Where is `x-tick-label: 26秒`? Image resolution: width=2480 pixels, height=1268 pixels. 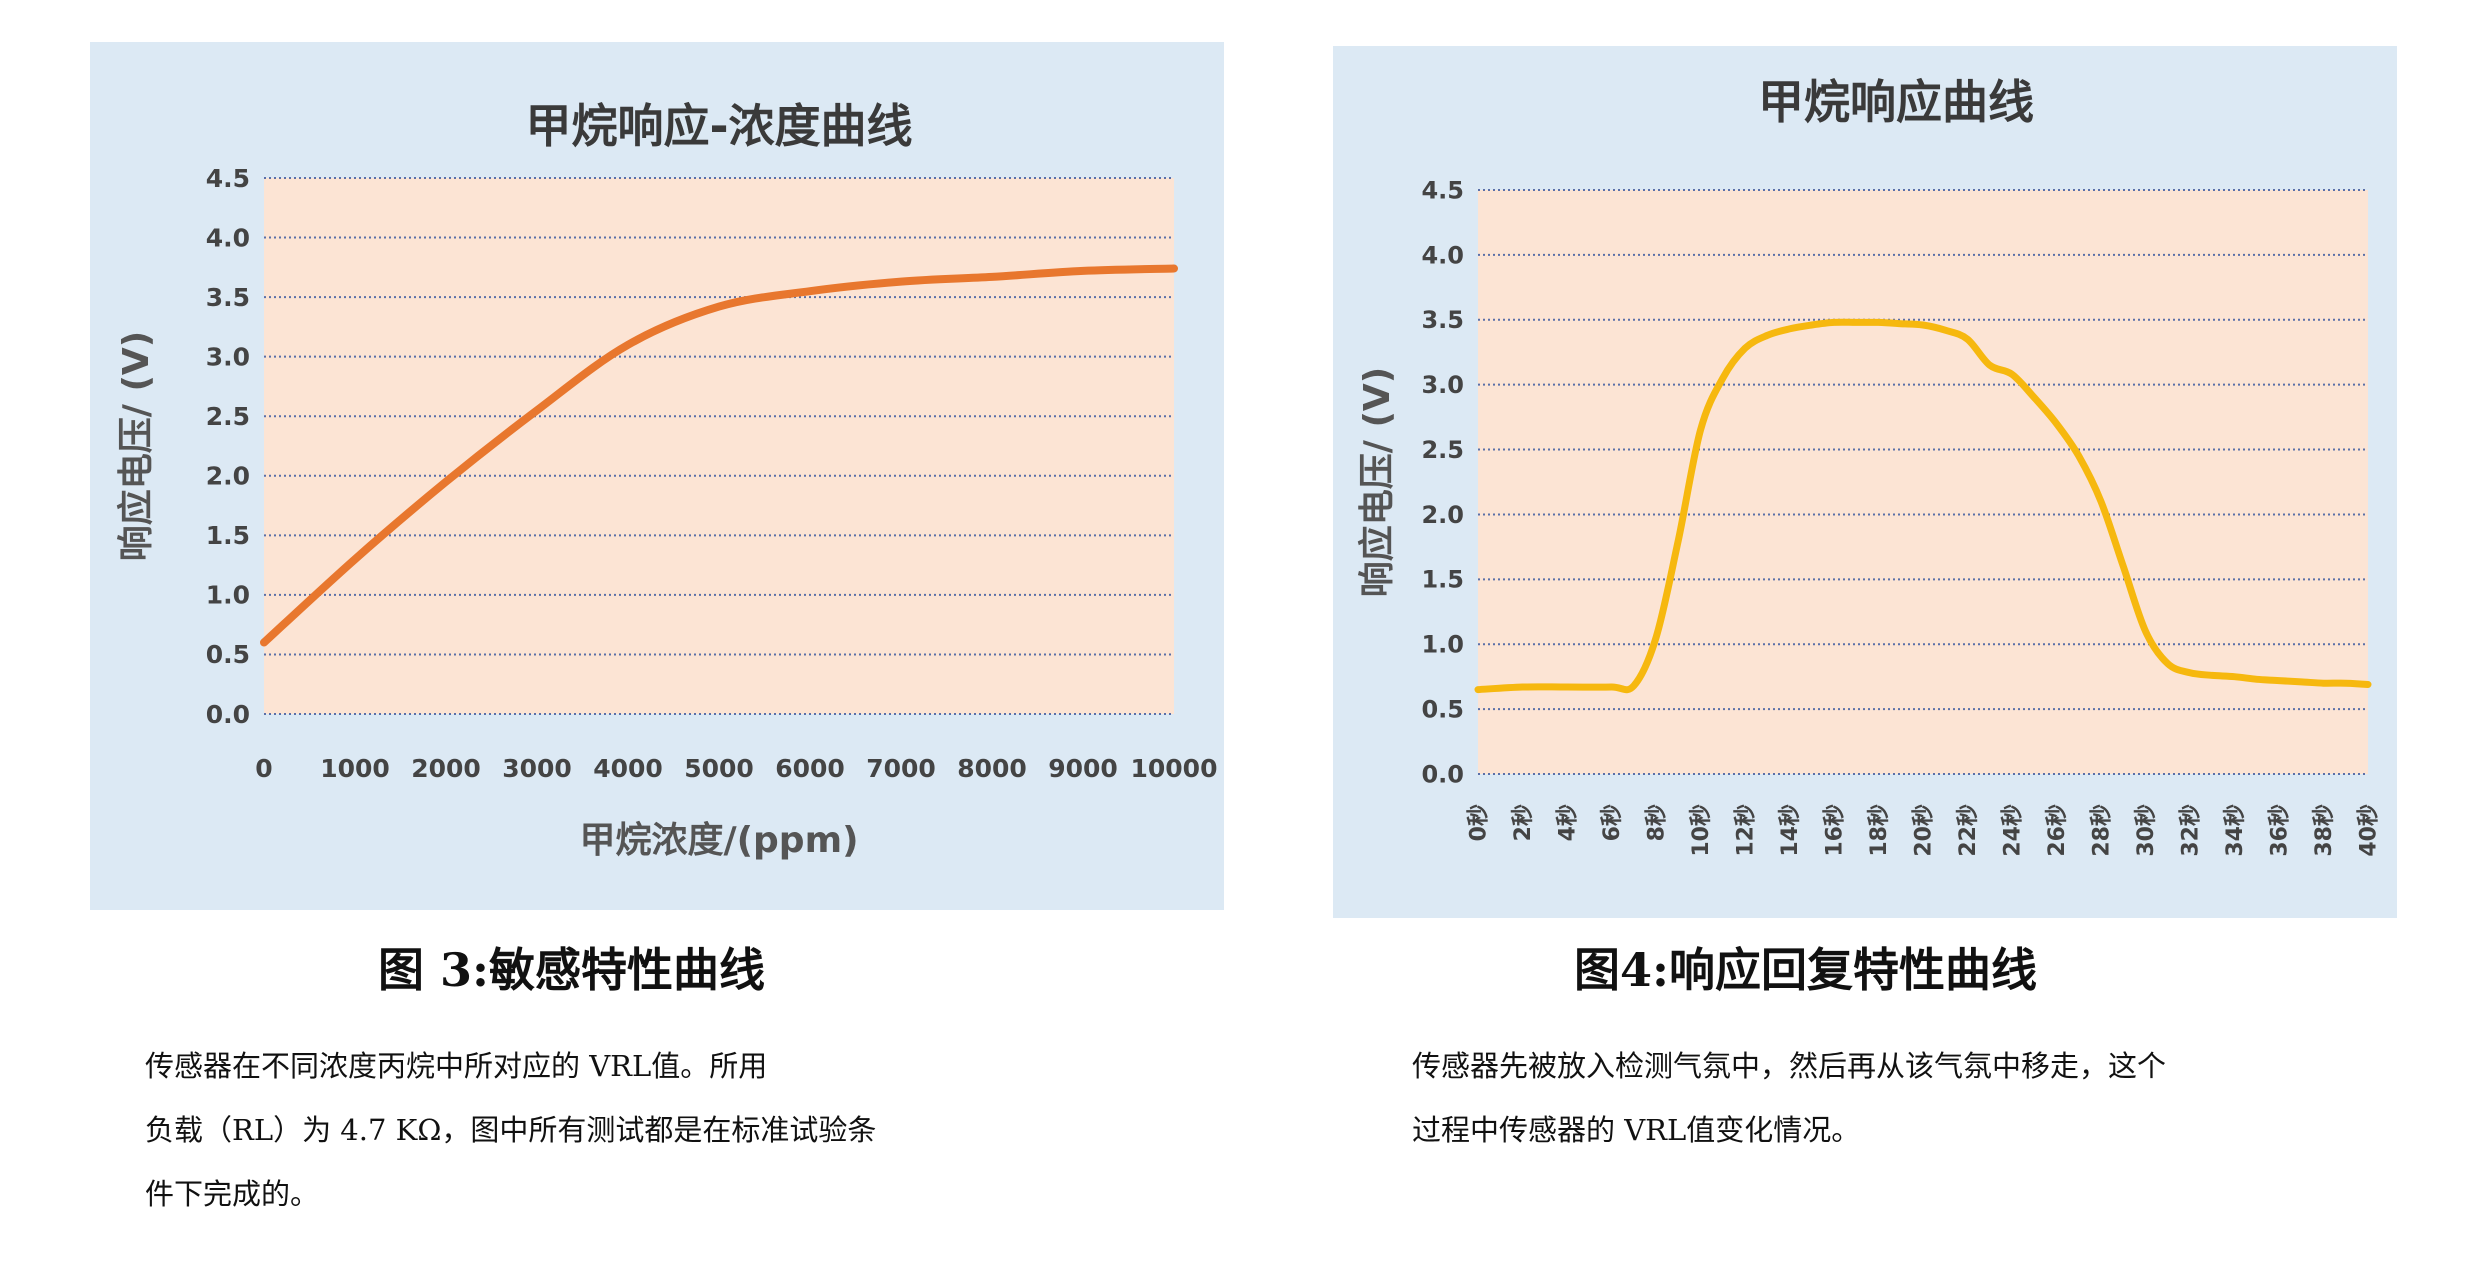
x-tick-label: 26秒 is located at coordinates (2057, 830).